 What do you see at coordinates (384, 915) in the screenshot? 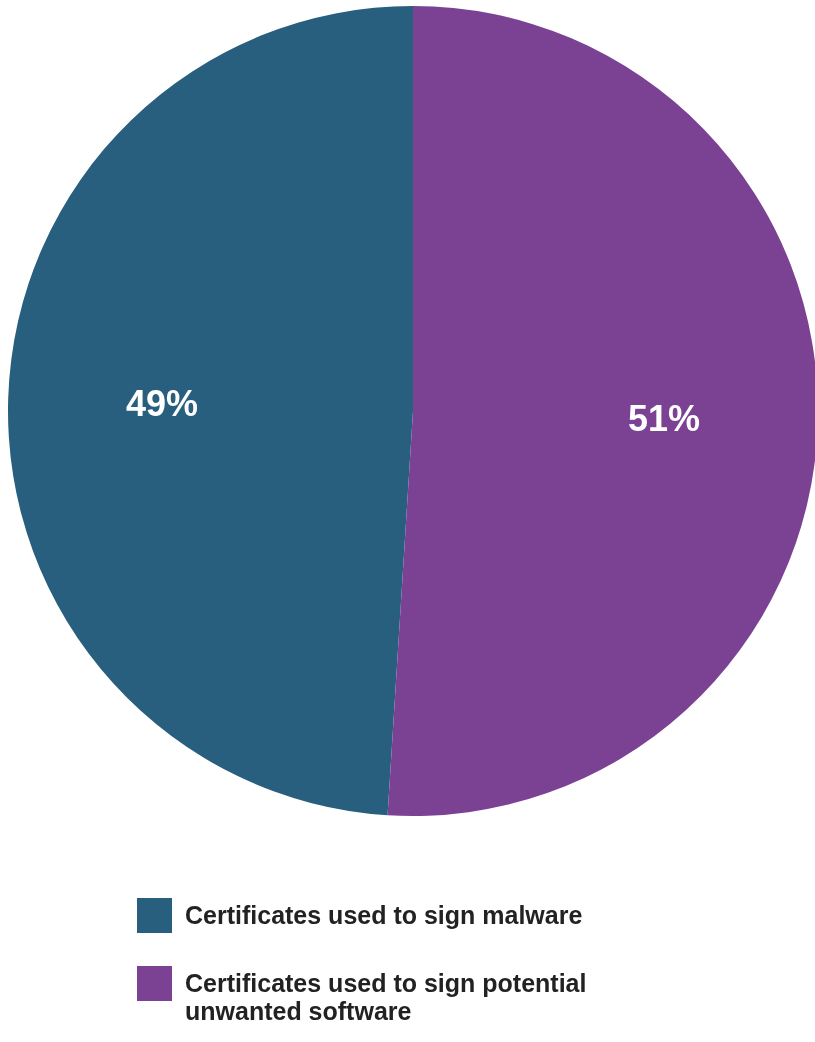
I see `legend-label: Certificates used to sign malware` at bounding box center [384, 915].